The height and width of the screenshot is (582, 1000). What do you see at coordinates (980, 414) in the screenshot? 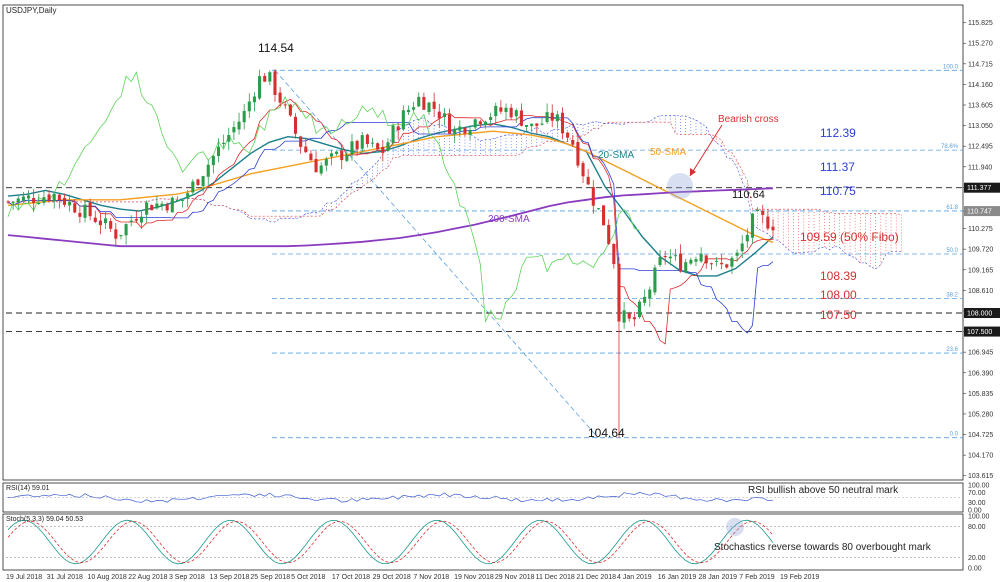
I see `y-tick-label: 105.280` at bounding box center [980, 414].